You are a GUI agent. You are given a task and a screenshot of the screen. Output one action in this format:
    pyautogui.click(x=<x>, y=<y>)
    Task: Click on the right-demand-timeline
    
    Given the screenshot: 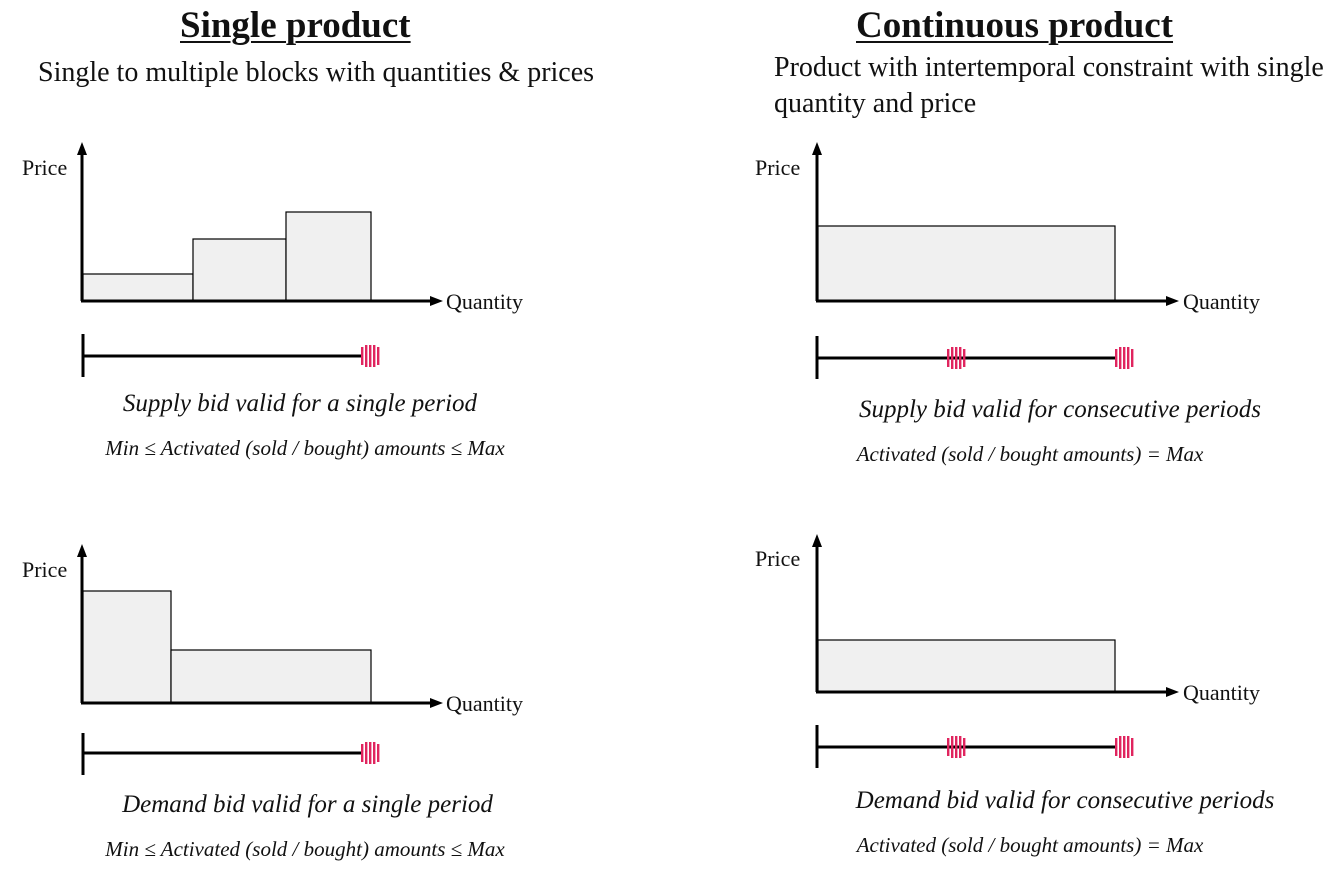 What is the action you would take?
    pyautogui.click(x=974, y=746)
    